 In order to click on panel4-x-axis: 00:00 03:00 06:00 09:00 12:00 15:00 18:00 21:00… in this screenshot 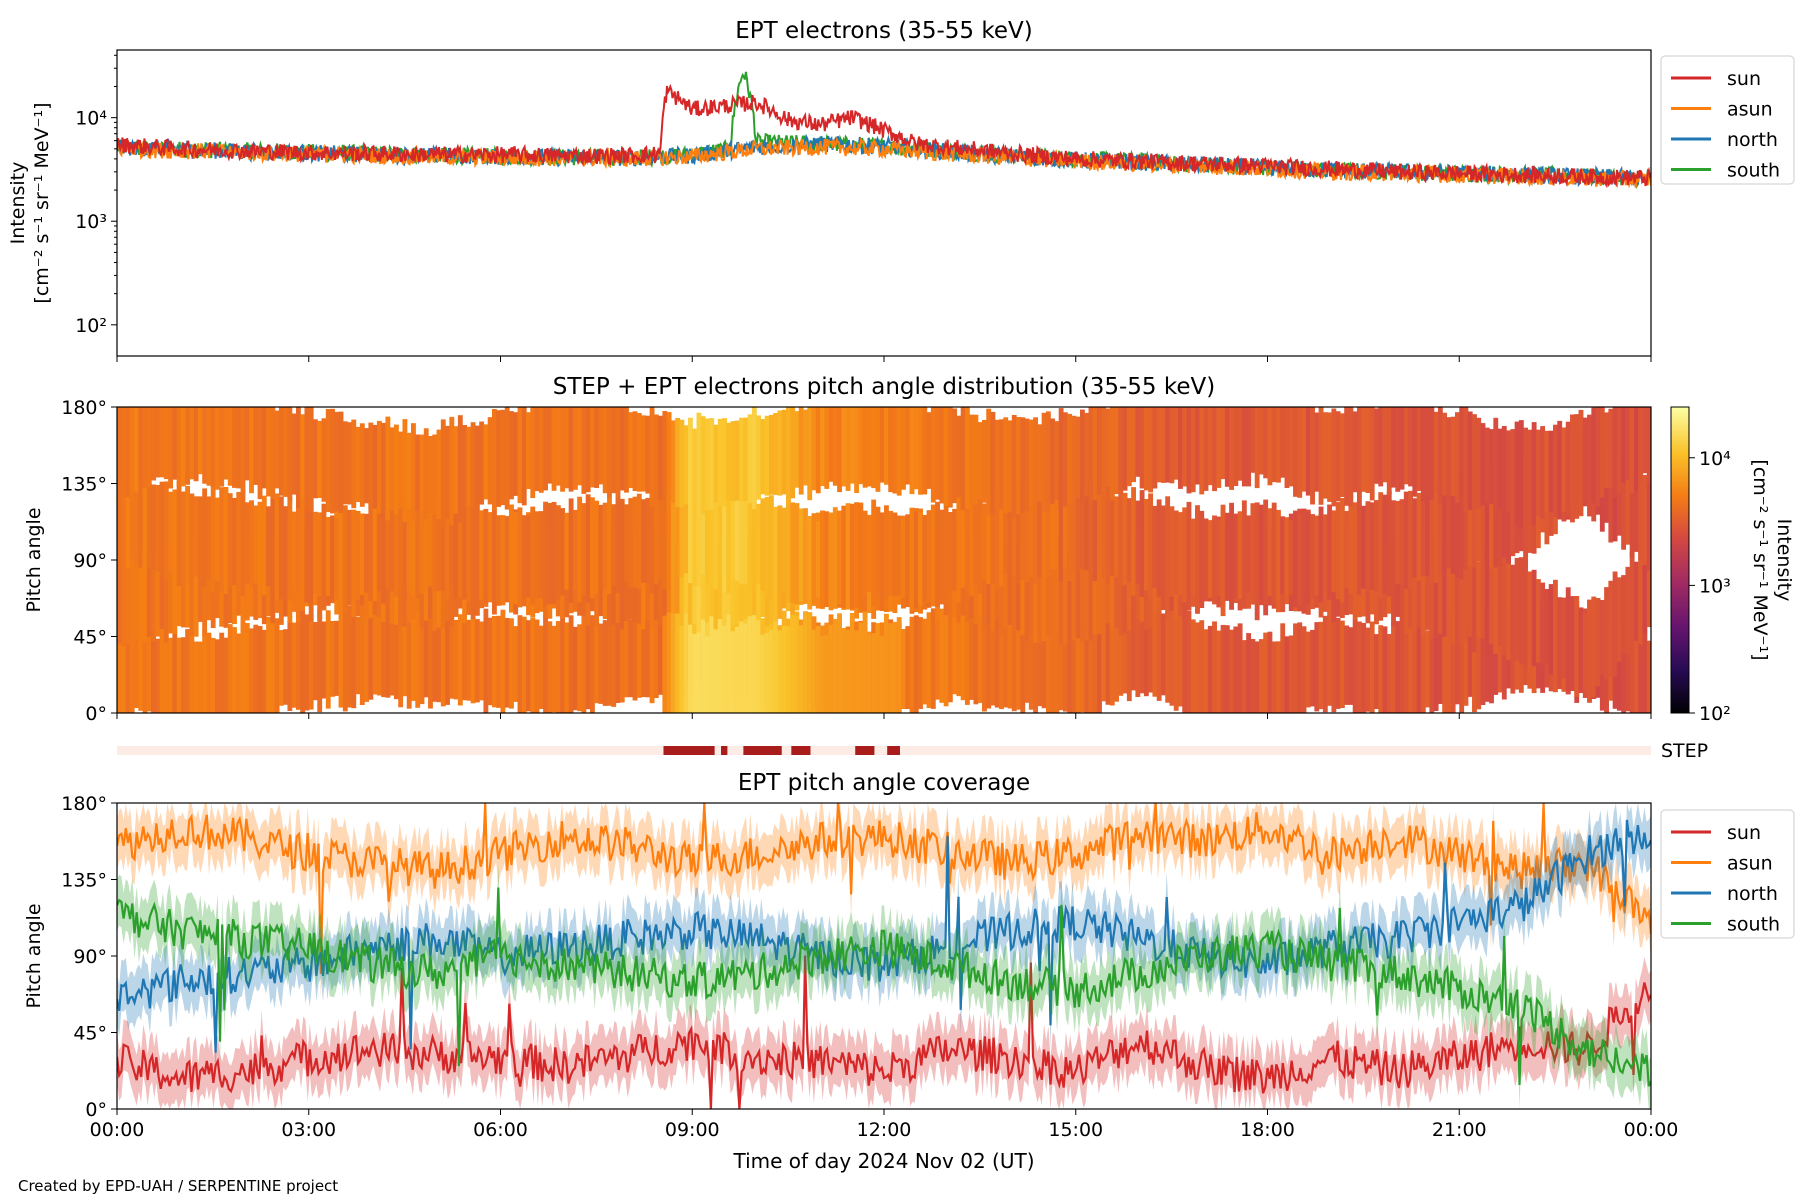, I will do `click(884, 1125)`.